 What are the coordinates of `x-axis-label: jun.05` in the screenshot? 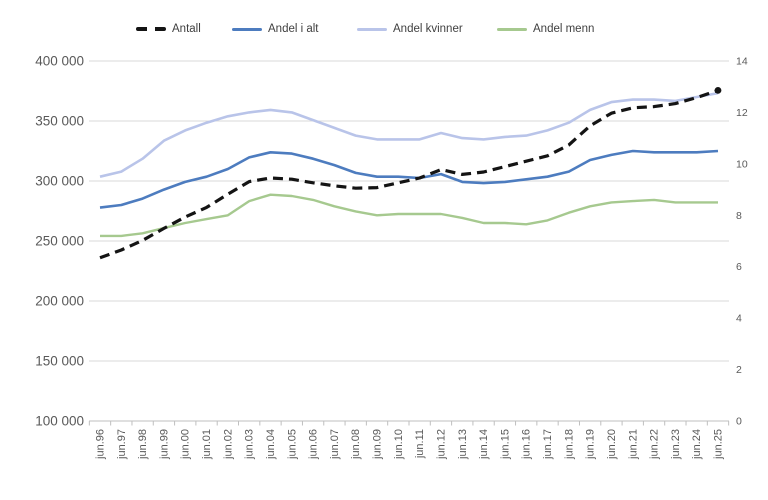 It's located at (292, 444).